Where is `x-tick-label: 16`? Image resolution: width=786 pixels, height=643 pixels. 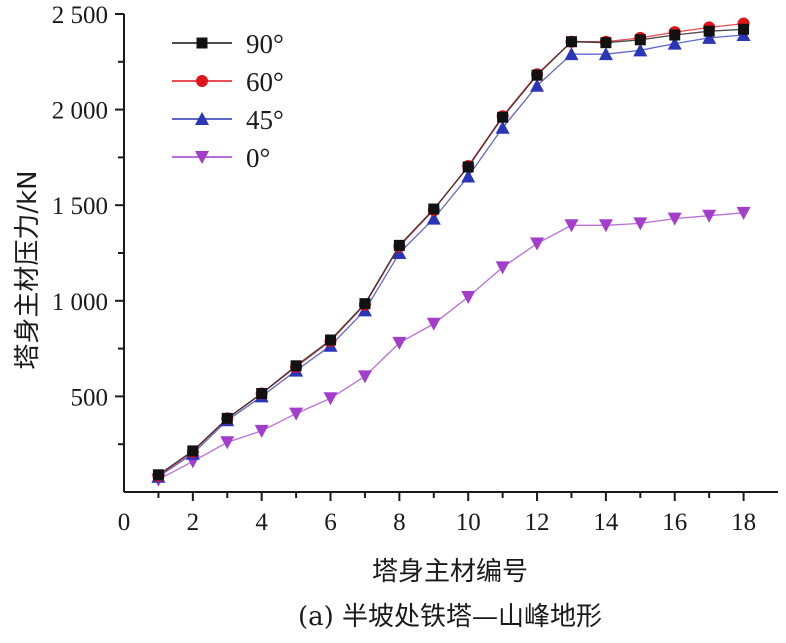 x-tick-label: 16 is located at coordinates (674, 522).